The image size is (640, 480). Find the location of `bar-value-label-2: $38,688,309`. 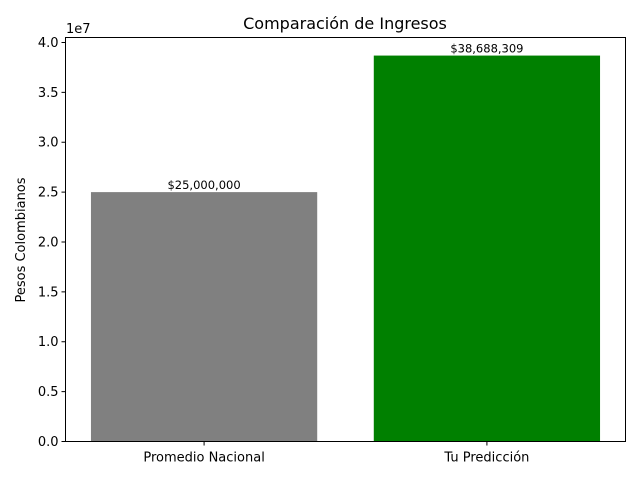

bar-value-label-2: $38,688,309 is located at coordinates (486, 49).